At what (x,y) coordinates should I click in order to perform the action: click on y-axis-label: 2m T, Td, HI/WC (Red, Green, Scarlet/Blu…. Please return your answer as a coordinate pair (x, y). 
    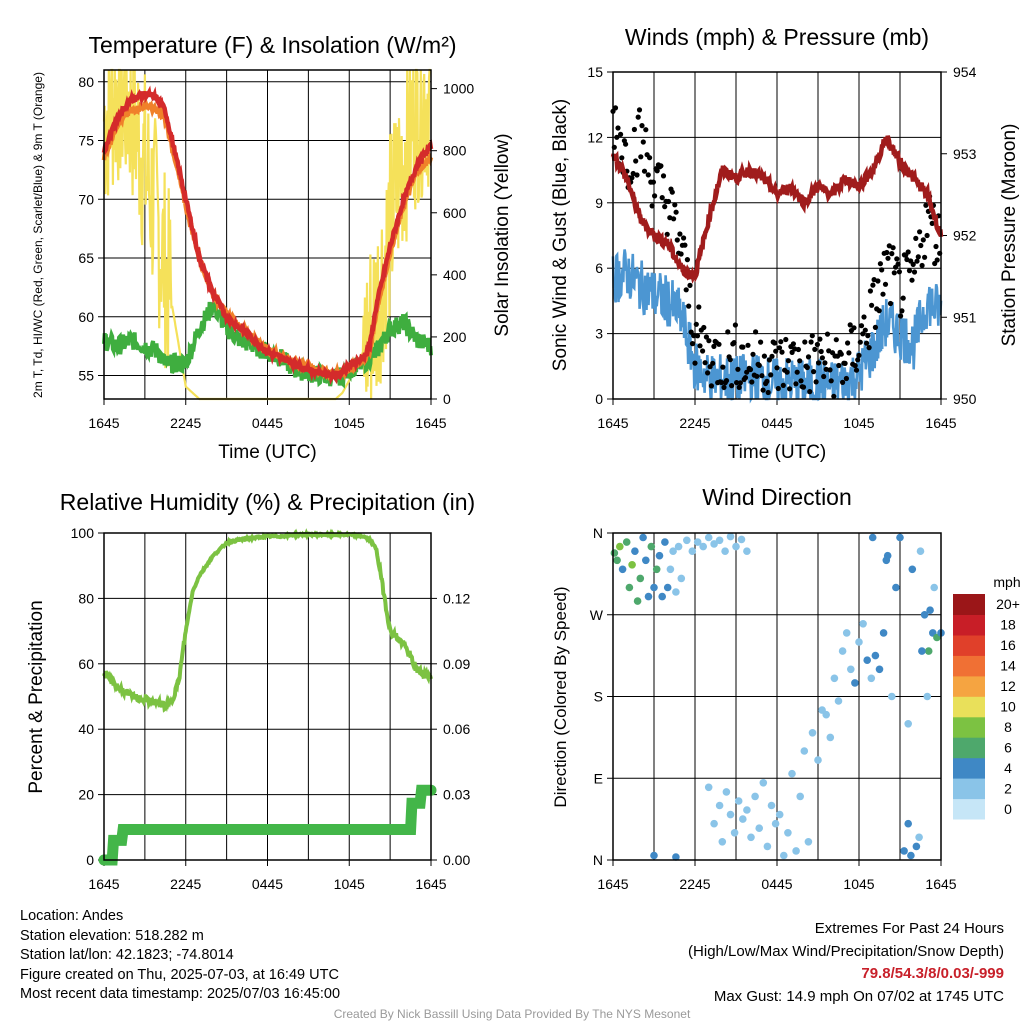
    Looking at the image, I should click on (38, 235).